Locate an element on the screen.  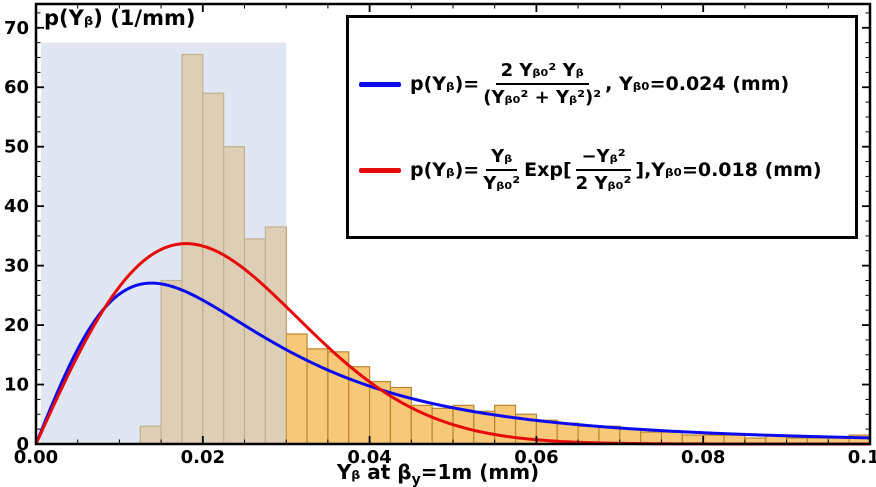
formula-suffix: , Yᵦ₀=0.024 (mm) is located at coordinates (697, 84).